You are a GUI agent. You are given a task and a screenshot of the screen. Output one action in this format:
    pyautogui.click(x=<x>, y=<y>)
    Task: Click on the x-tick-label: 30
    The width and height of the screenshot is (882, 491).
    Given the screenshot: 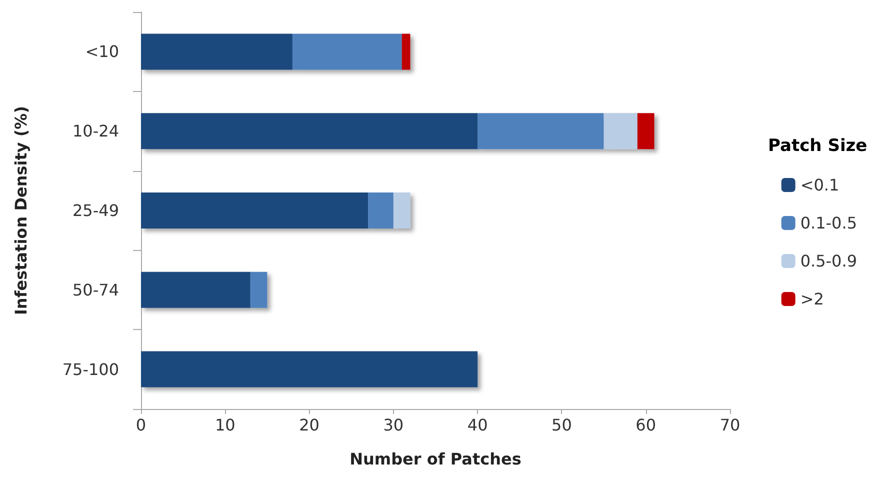 What is the action you would take?
    pyautogui.click(x=393, y=425)
    